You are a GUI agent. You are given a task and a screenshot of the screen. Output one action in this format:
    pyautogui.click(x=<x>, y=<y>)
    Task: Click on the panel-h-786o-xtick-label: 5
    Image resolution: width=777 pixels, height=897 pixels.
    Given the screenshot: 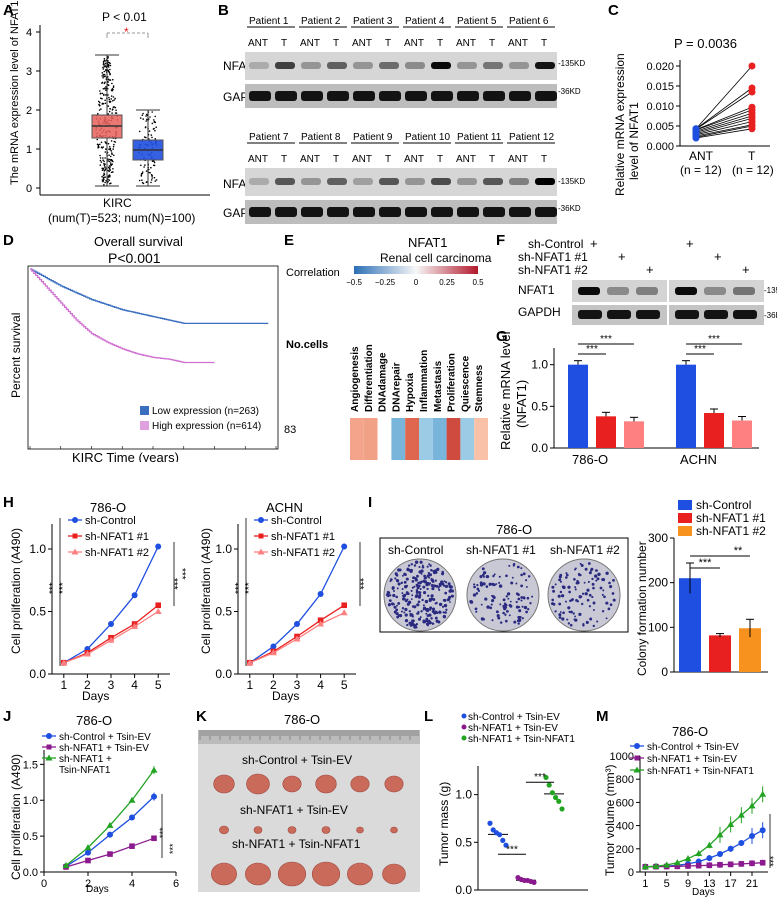 What is the action you would take?
    pyautogui.click(x=158, y=685)
    